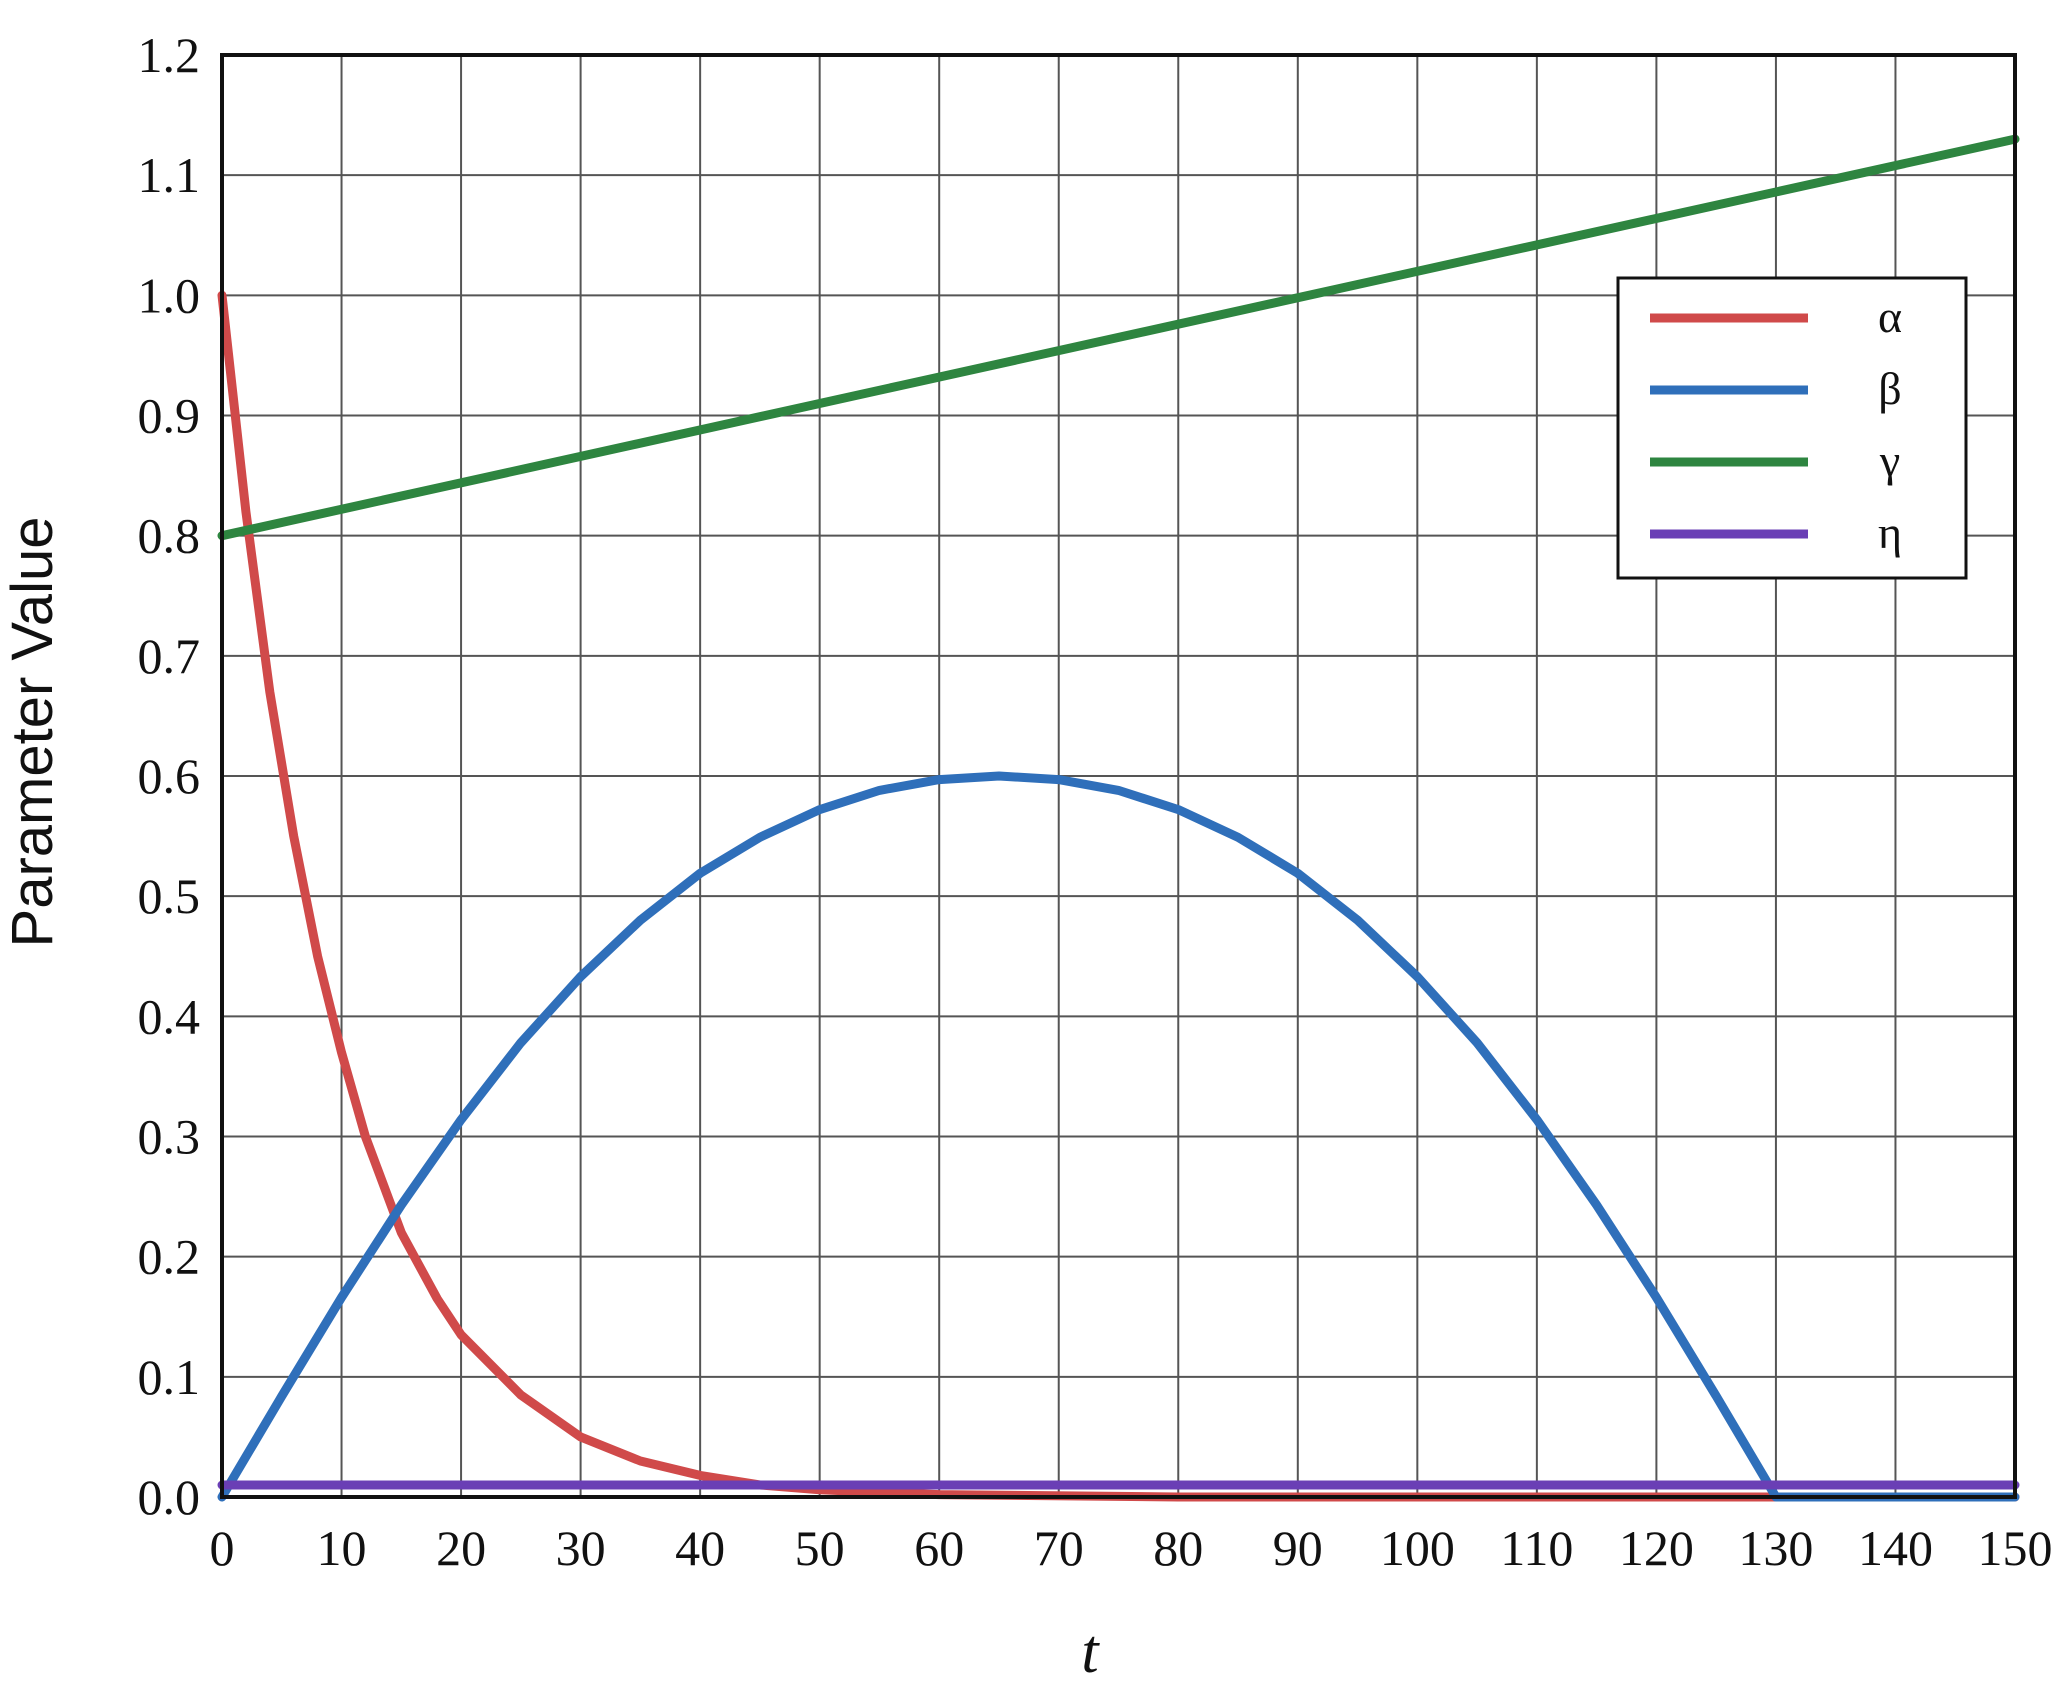 The width and height of the screenshot is (2071, 1703). Describe the element at coordinates (939, 1548) in the screenshot. I see `x-tick-label: 60` at that location.